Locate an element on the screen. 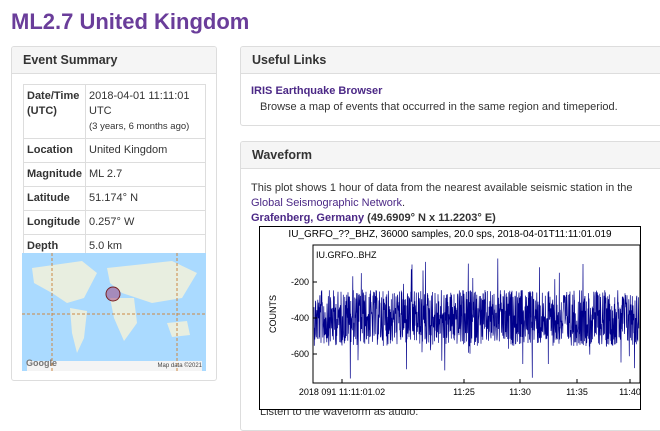 This screenshot has height=431, width=660. row-label: Date/Time (UTC) is located at coordinates (54, 111).